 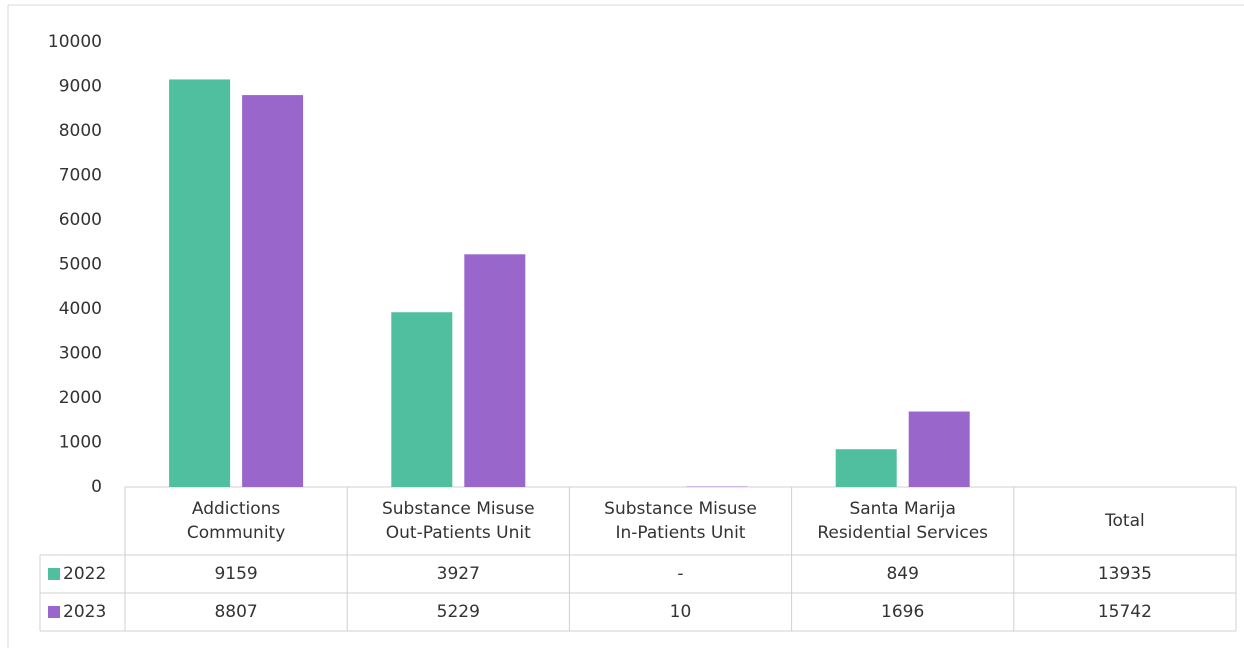 What do you see at coordinates (85, 612) in the screenshot?
I see `legend-label: 2023` at bounding box center [85, 612].